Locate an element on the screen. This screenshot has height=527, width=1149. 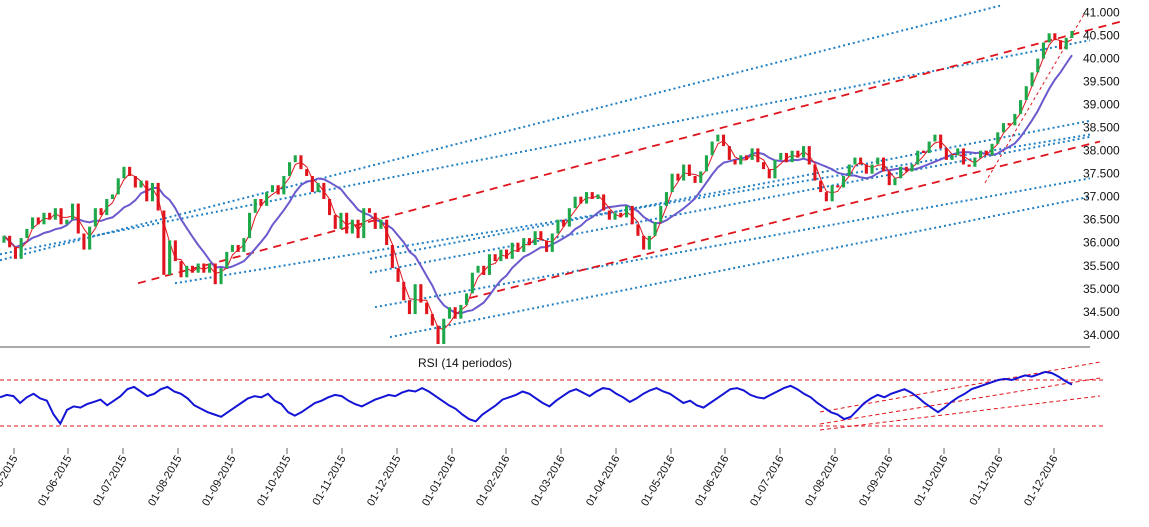
date-tick-label: 01-03-2016 is located at coordinates (548, 481).